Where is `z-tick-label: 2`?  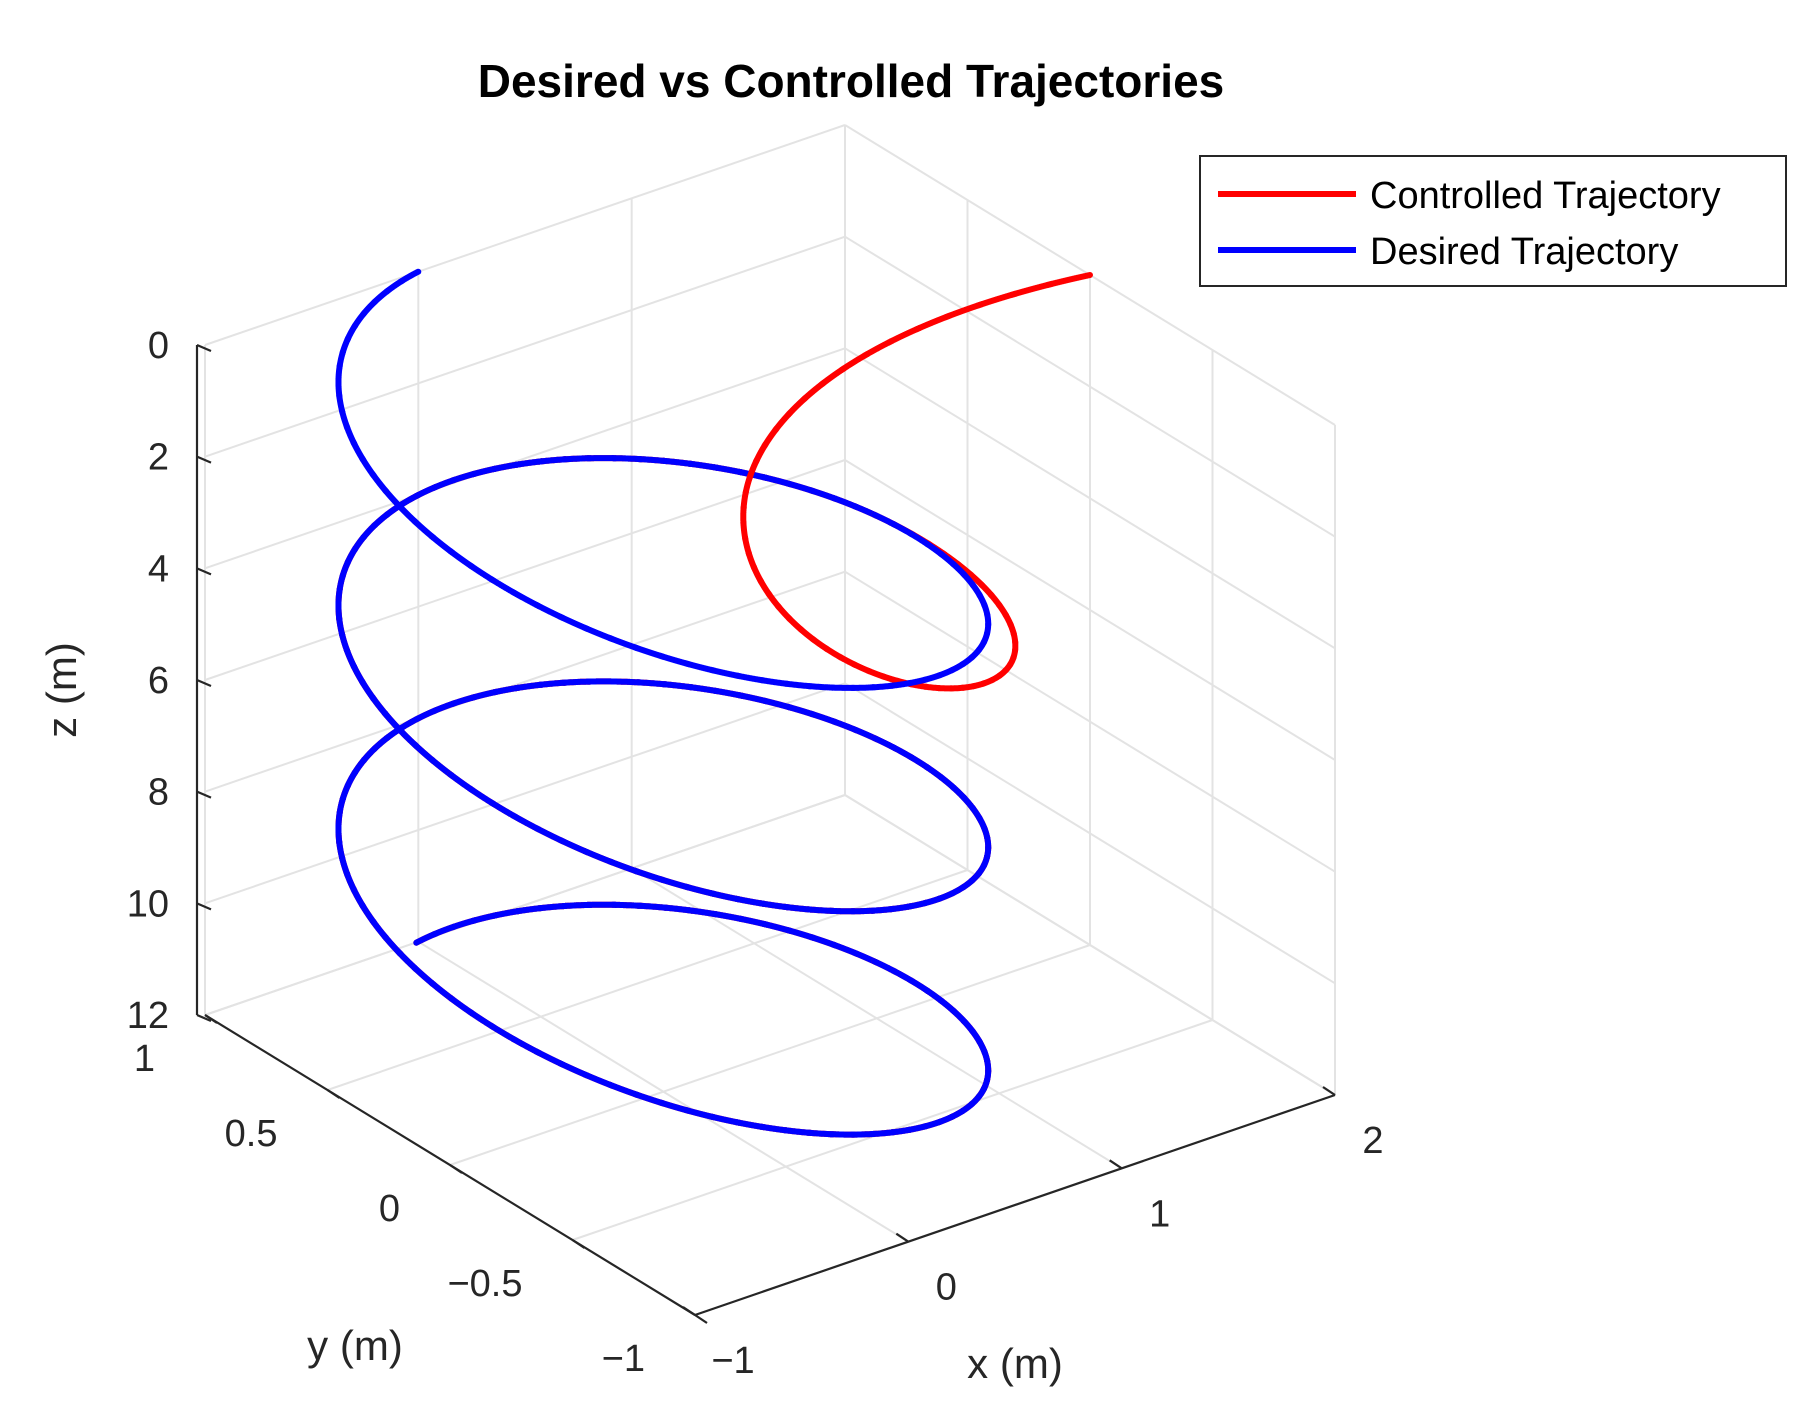 z-tick-label: 2 is located at coordinates (158, 458).